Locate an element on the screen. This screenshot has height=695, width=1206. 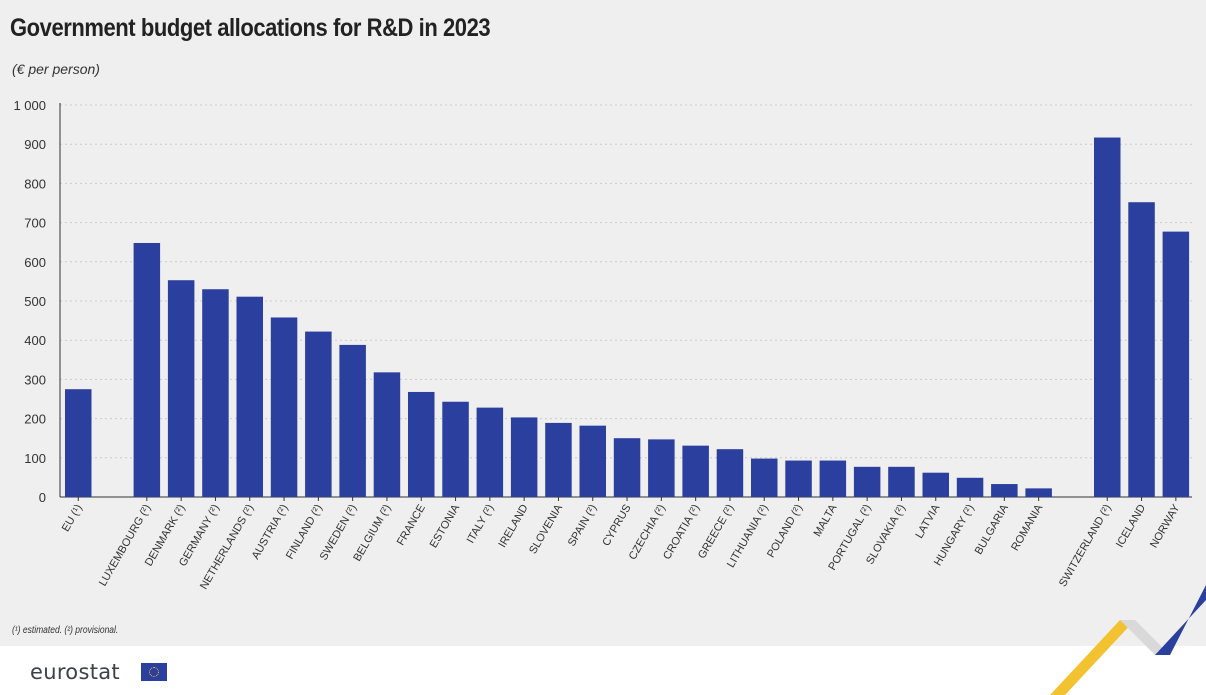
footnote: (¹) estimated. (²) provisional. is located at coordinates (65, 630).